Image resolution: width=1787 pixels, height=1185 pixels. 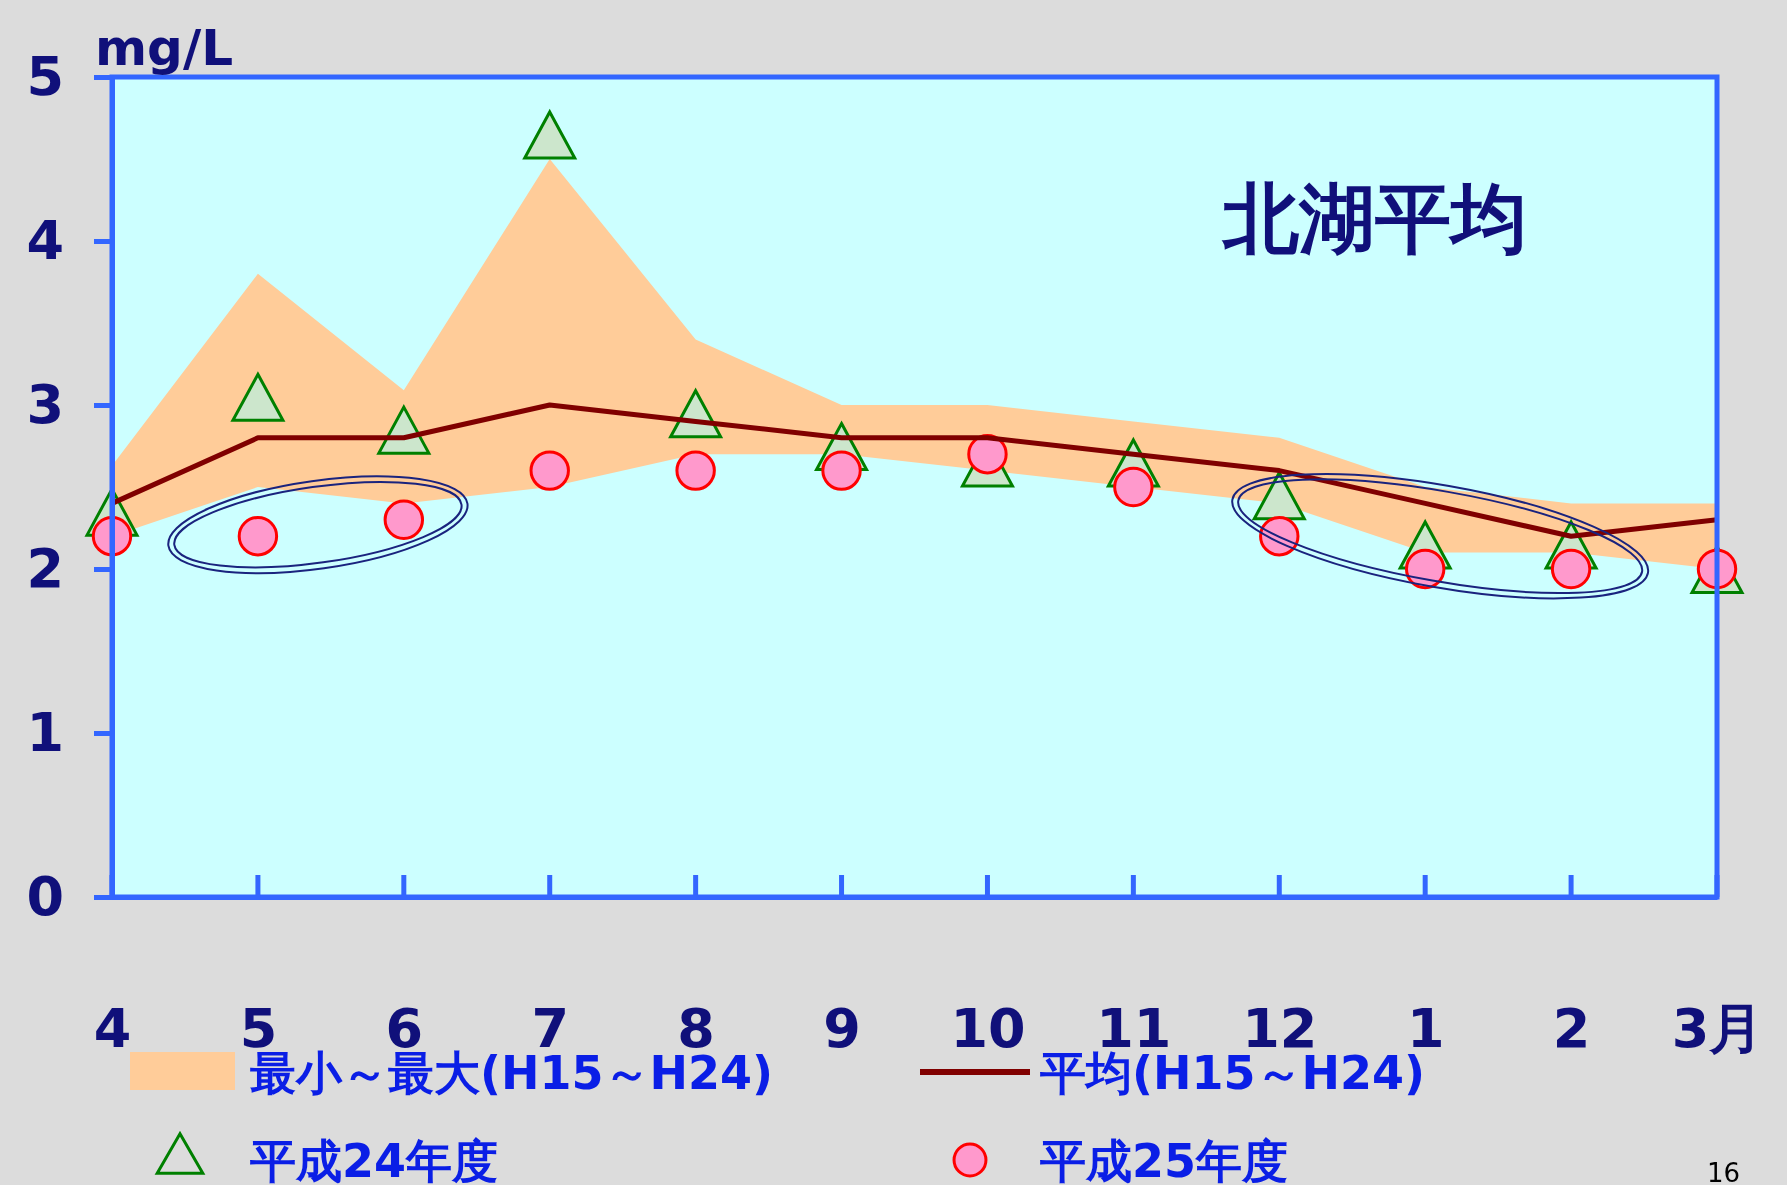 What do you see at coordinates (374, 1159) in the screenshot?
I see `legend-label: 平成24年度` at bounding box center [374, 1159].